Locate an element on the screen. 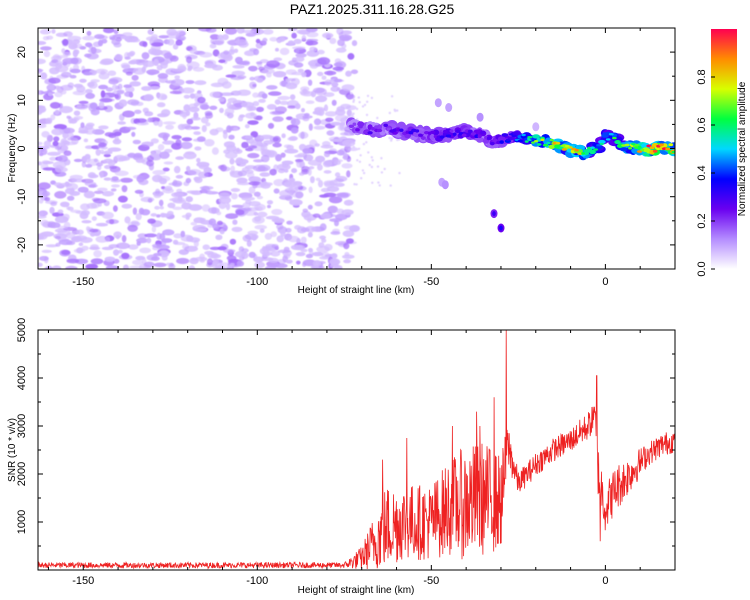 This screenshot has height=600, width=750. y-tick-label: 3000 is located at coordinates (22, 426).